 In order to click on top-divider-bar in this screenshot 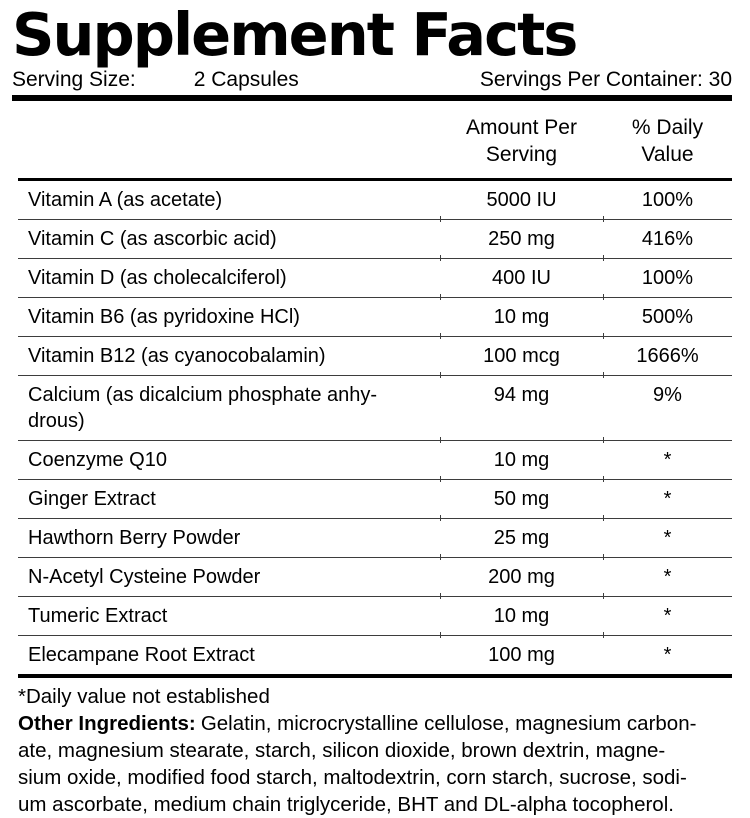, I will do `click(372, 98)`.